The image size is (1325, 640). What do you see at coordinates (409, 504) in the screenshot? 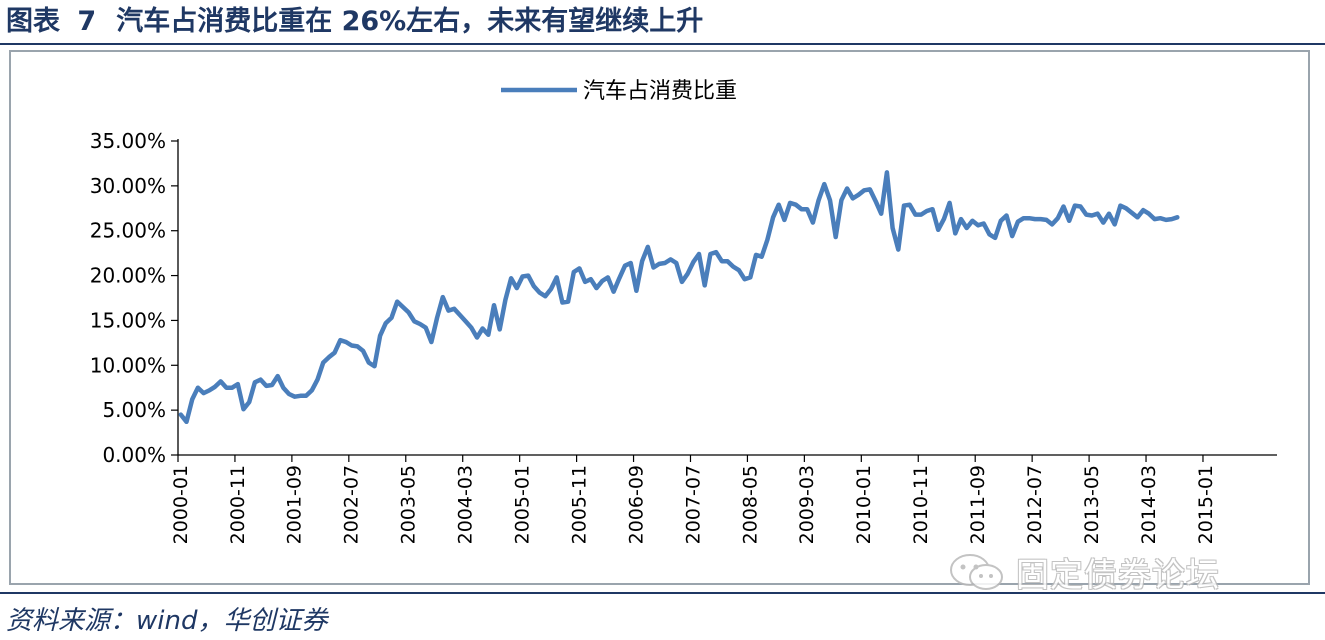
I see `x-tick-label: 2003-05` at bounding box center [409, 504].